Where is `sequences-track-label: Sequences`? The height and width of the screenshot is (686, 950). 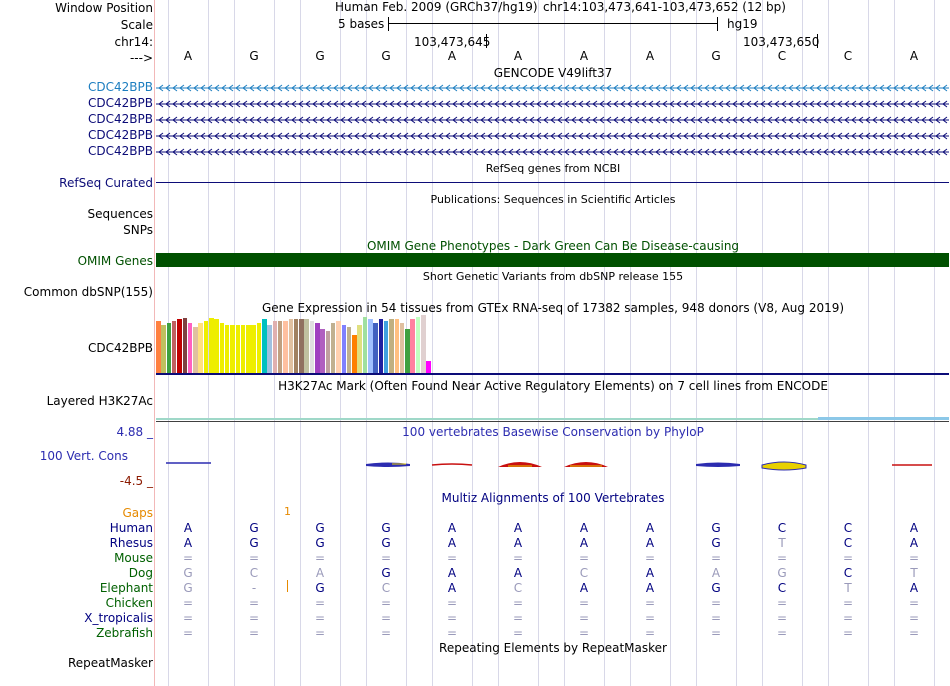
sequences-track-label: Sequences is located at coordinates (120, 214).